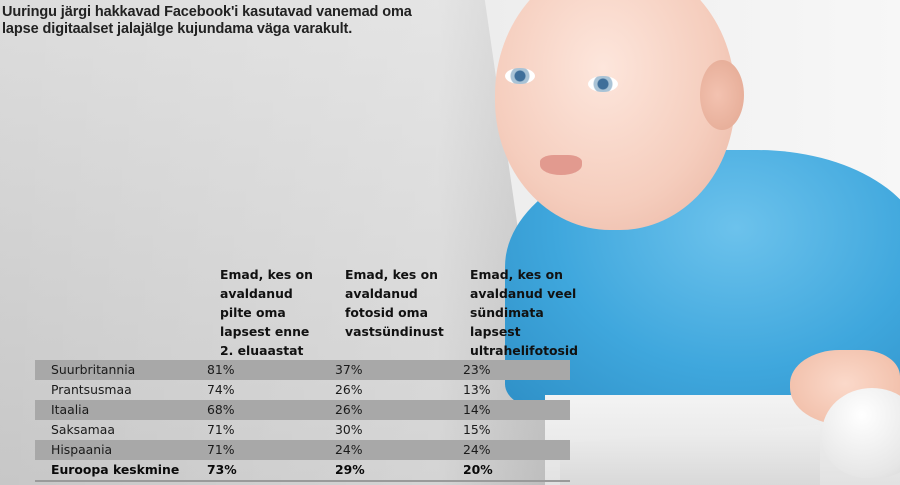  What do you see at coordinates (302, 471) in the screenshot?
I see `table-row-euroopa-keskmine: Euroopa keskmine 73% 29% 20%` at bounding box center [302, 471].